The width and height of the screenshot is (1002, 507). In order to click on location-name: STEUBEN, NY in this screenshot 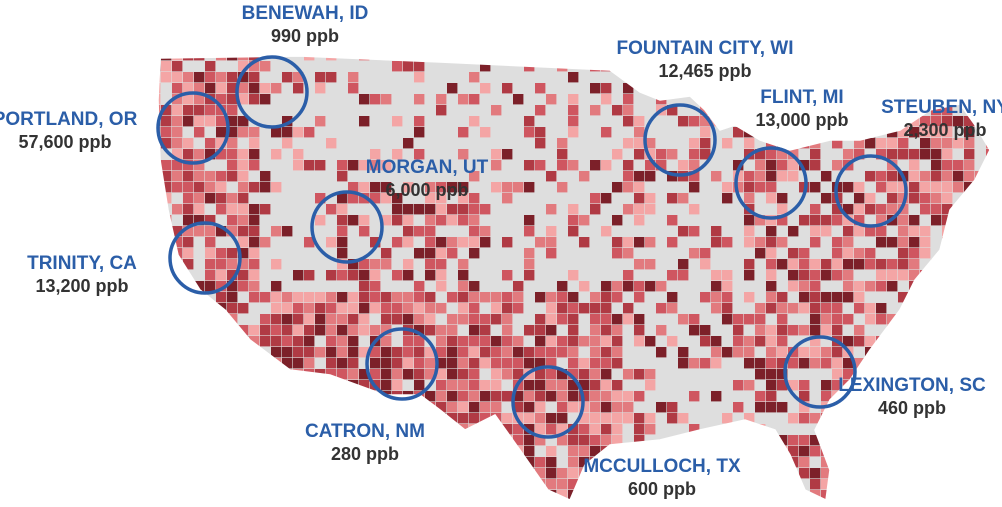, I will do `click(941, 107)`.